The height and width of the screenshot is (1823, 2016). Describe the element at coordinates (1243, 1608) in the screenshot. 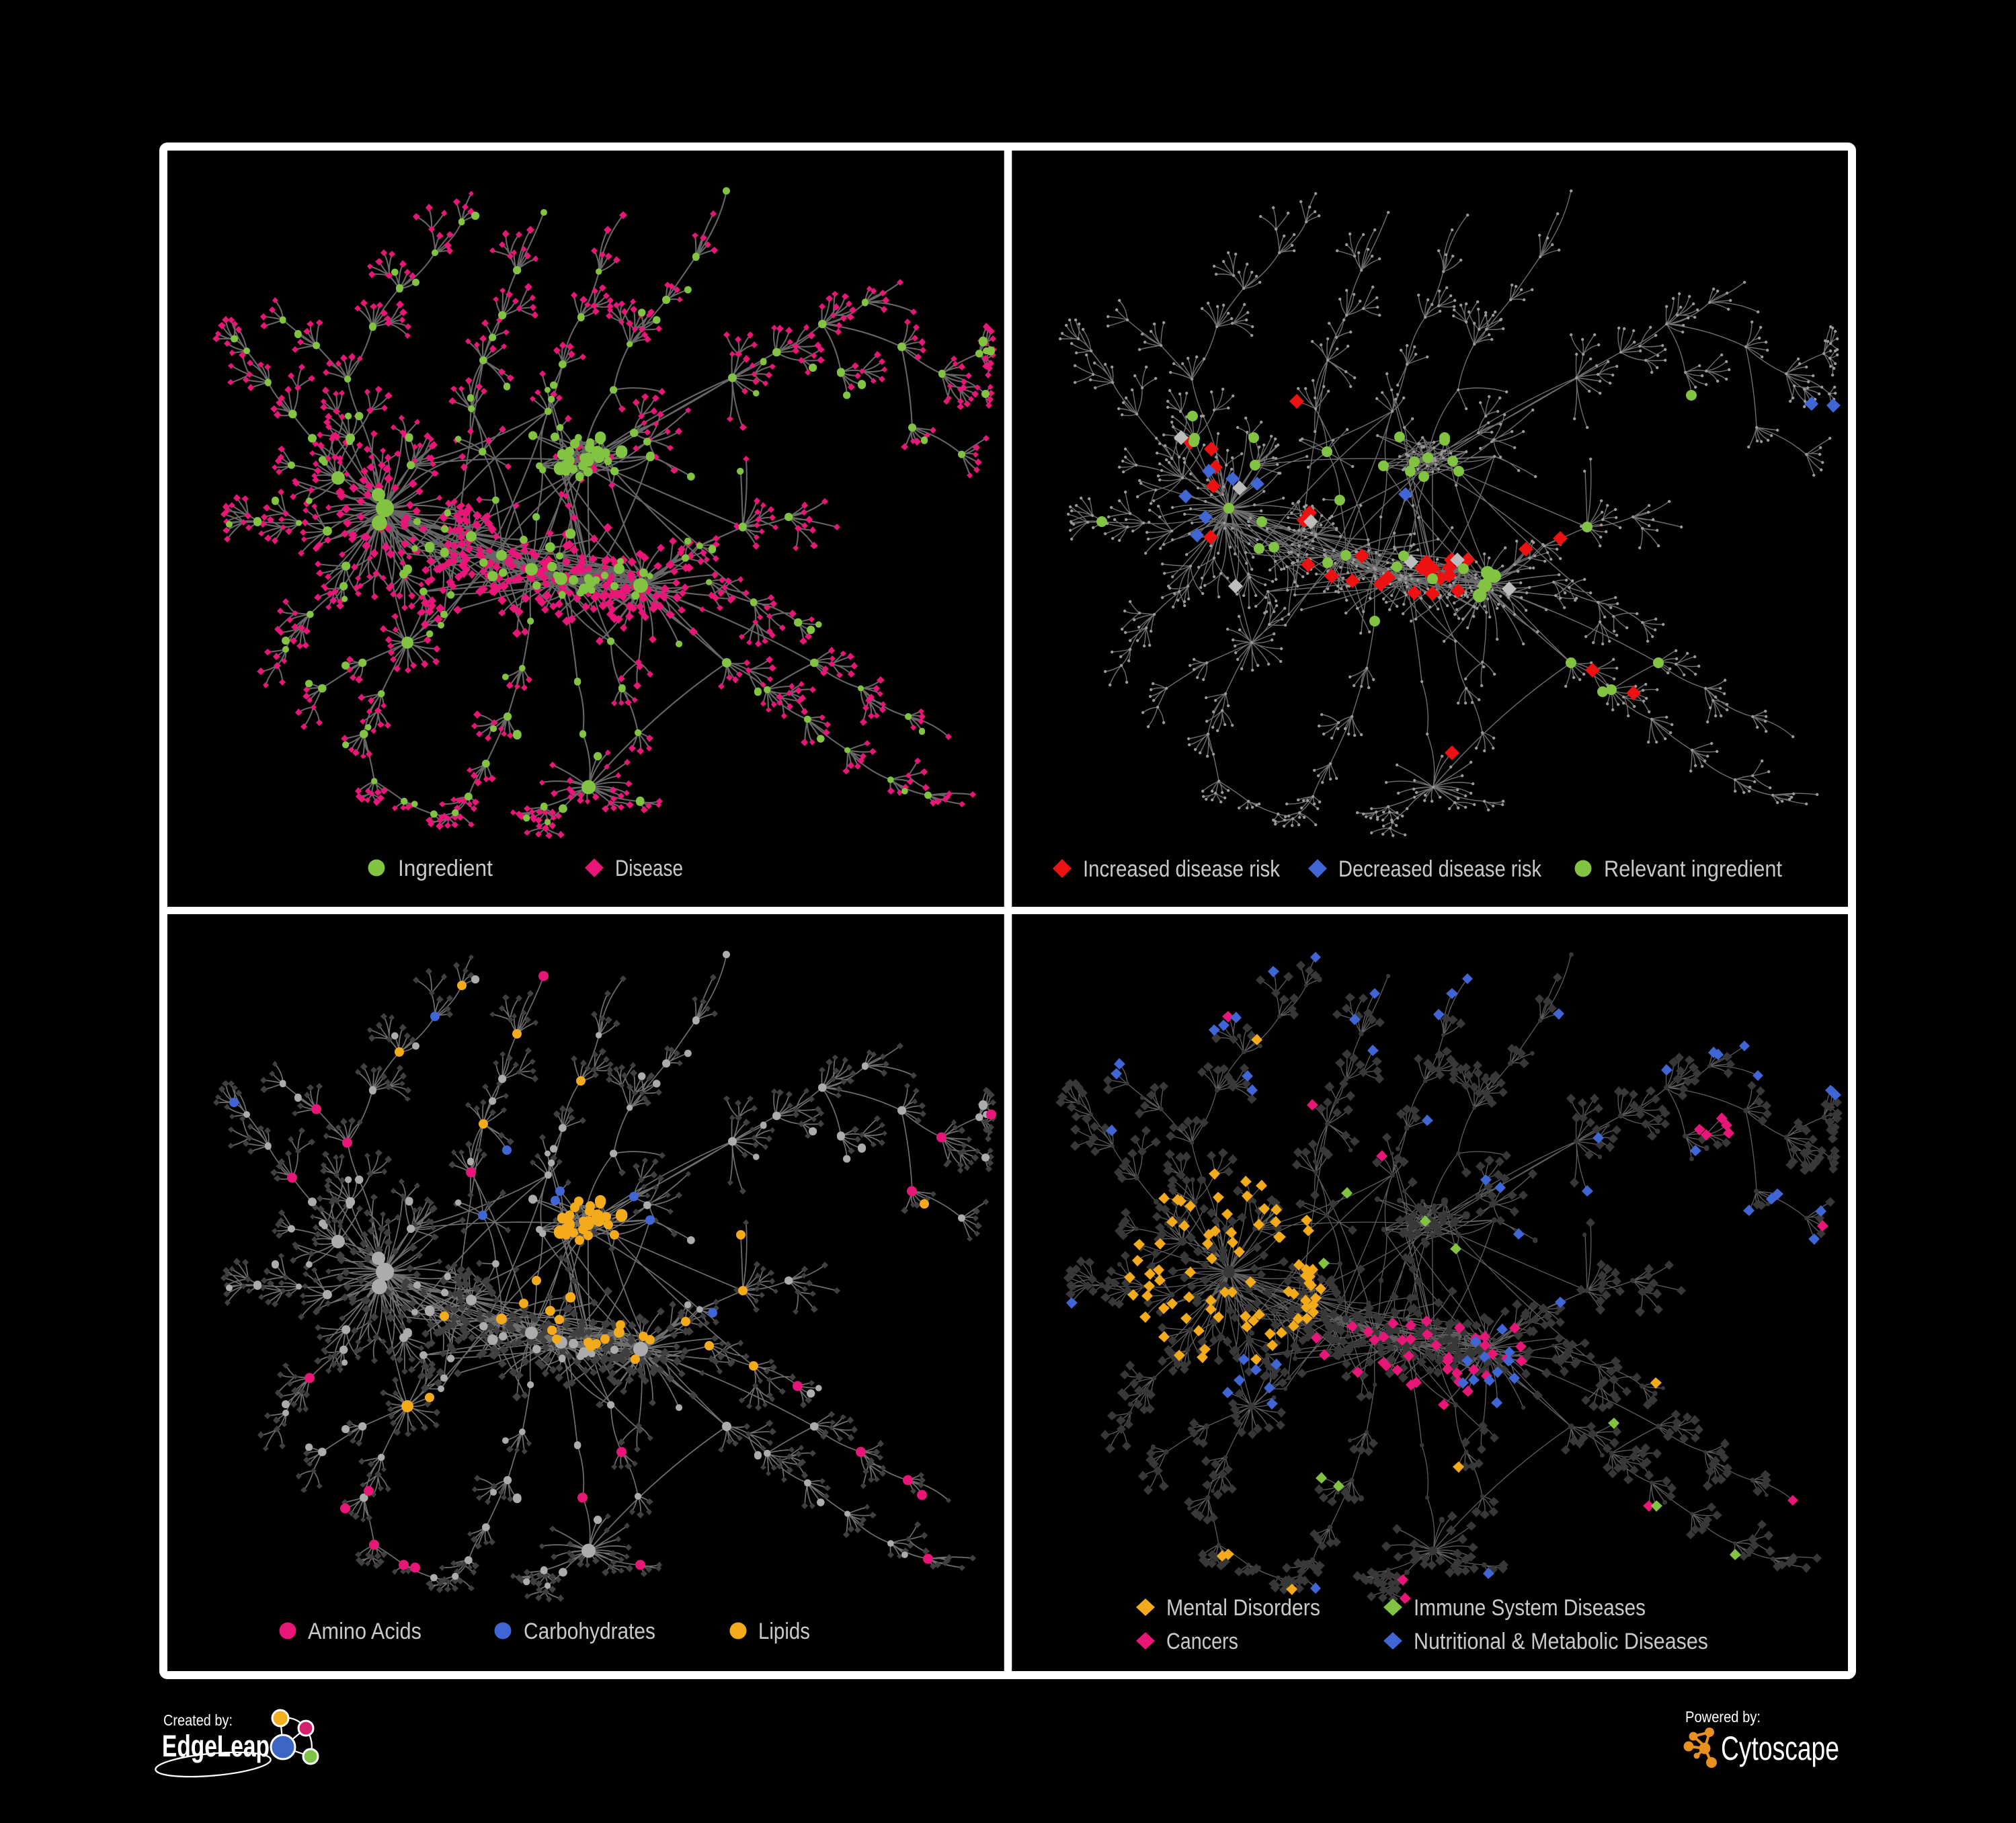

I see `svg-text: Mental Disorders` at that location.